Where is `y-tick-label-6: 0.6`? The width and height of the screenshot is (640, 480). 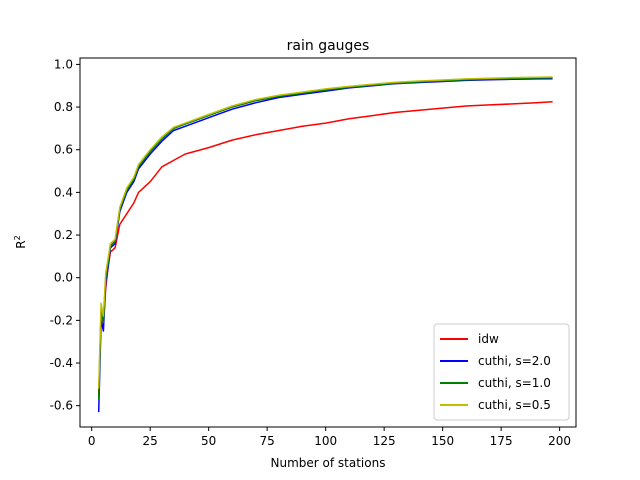 y-tick-label-6: 0.6 is located at coordinates (63, 150).